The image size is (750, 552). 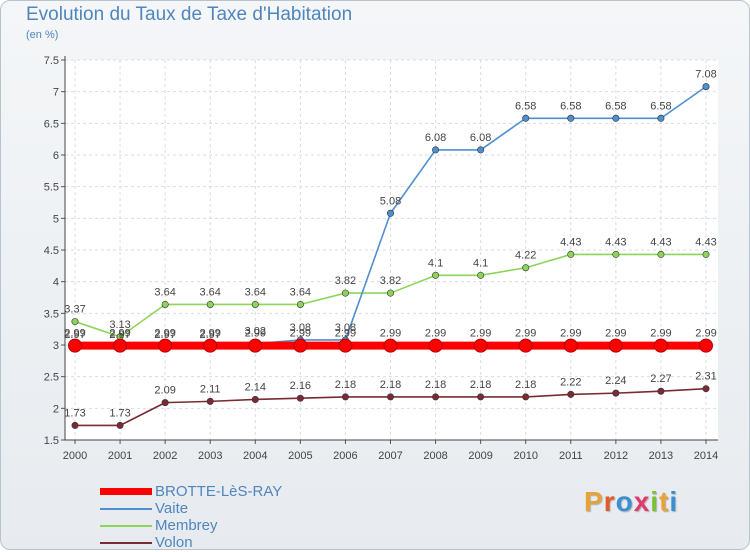 I want to click on x-tick-label: 2001, so click(x=120, y=456).